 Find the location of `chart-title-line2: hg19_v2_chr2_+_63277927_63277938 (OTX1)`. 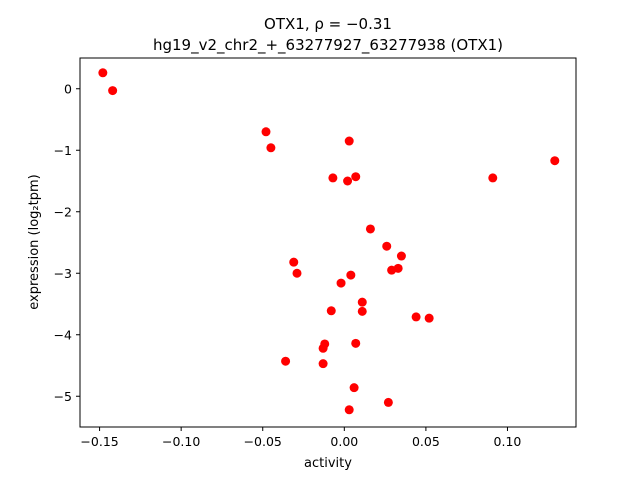

chart-title-line2: hg19_v2_chr2_+_63277927_63277938 (OTX1) is located at coordinates (328, 45).